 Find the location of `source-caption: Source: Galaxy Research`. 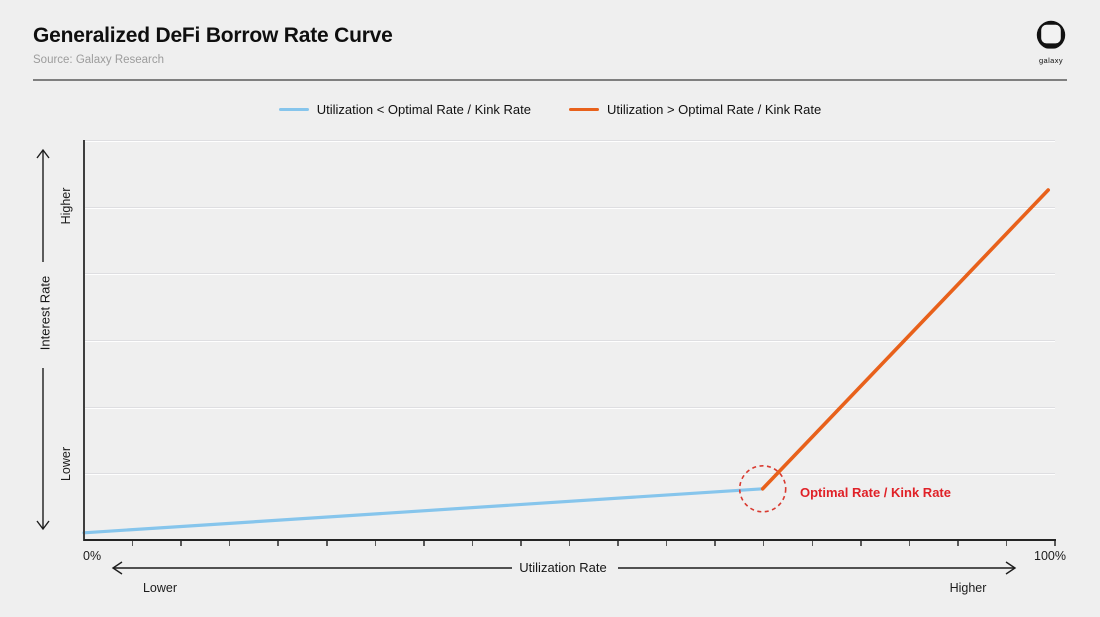

source-caption: Source: Galaxy Research is located at coordinates (99, 60).